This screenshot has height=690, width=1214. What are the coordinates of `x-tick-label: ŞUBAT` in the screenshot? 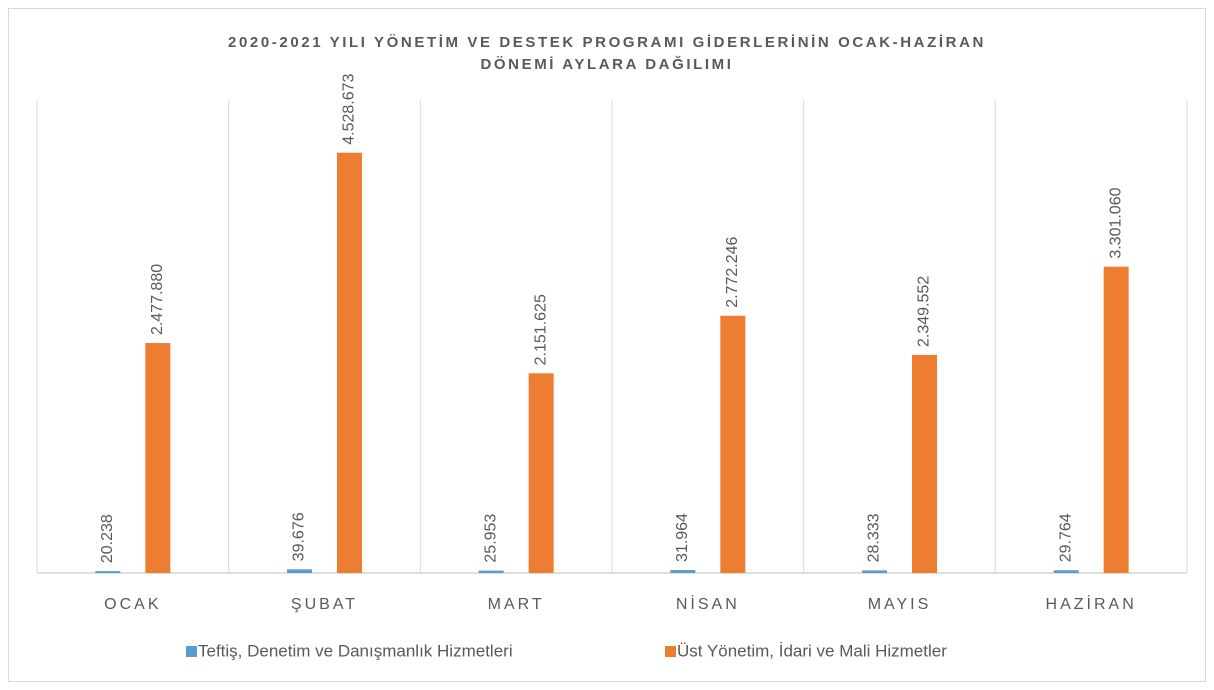 It's located at (324, 604).